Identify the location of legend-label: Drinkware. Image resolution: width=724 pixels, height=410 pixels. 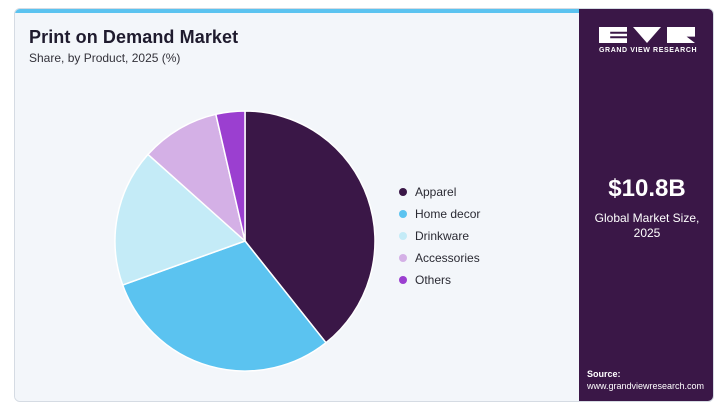
(442, 236).